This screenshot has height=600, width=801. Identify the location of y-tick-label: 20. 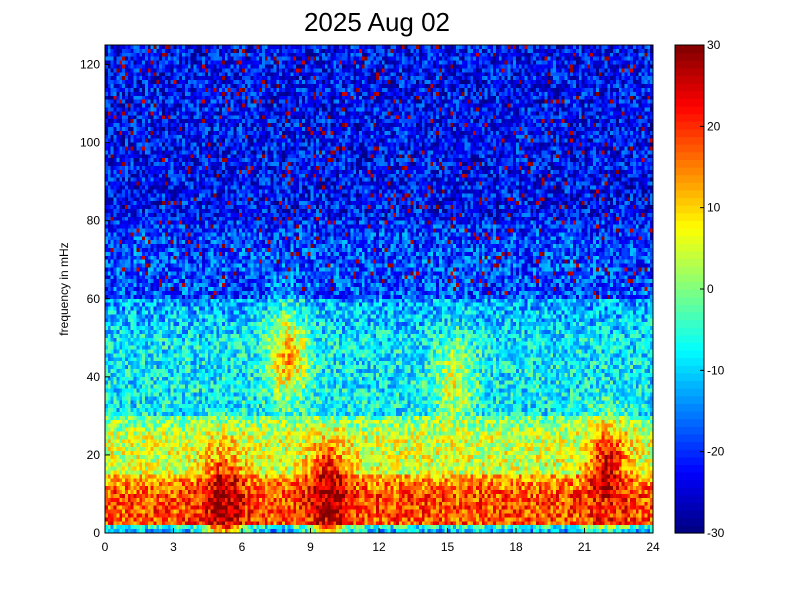
(94, 455).